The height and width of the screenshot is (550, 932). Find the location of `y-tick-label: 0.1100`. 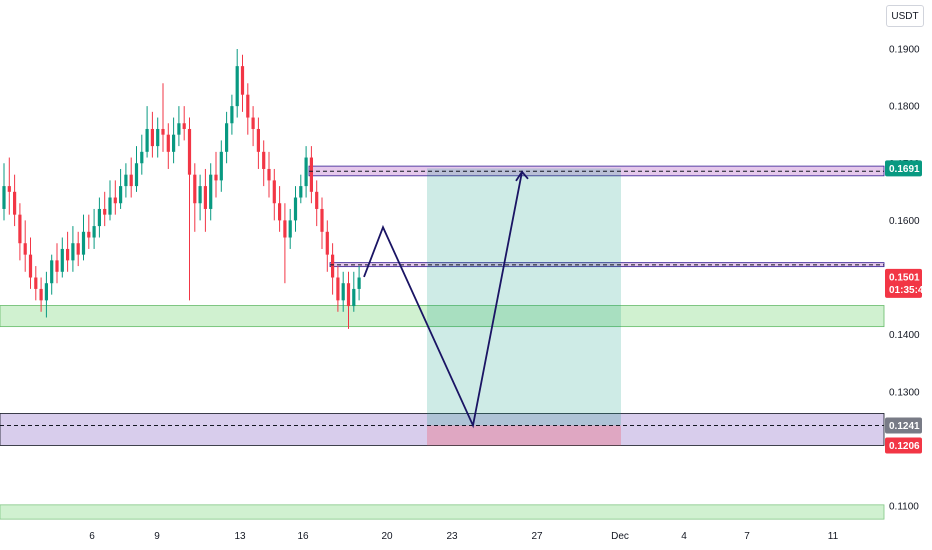

y-tick-label: 0.1100 is located at coordinates (904, 507).